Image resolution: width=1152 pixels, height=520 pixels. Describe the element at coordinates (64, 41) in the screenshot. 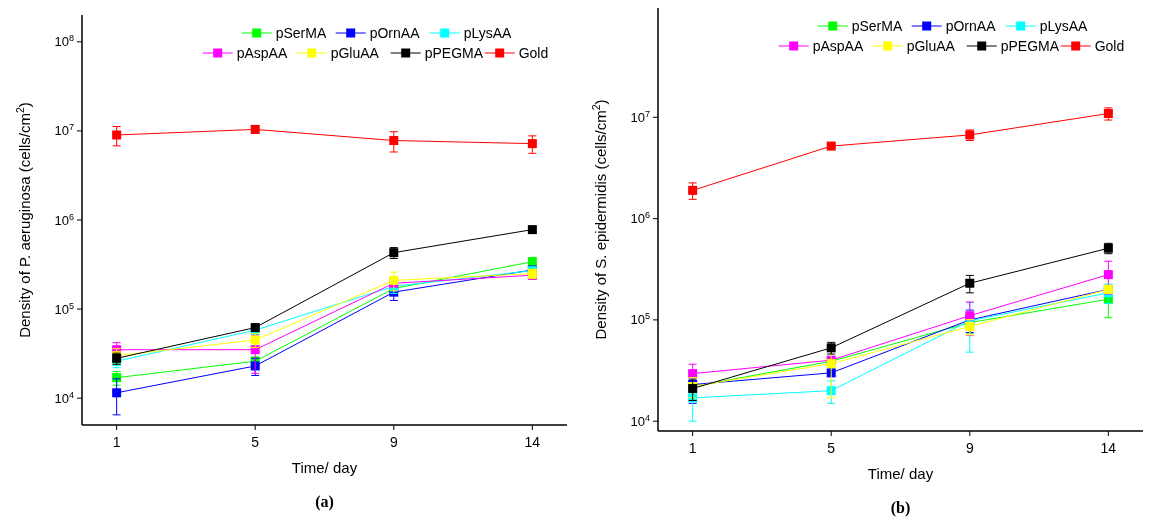

I see `y-tick-label: 10$^{8}$` at that location.